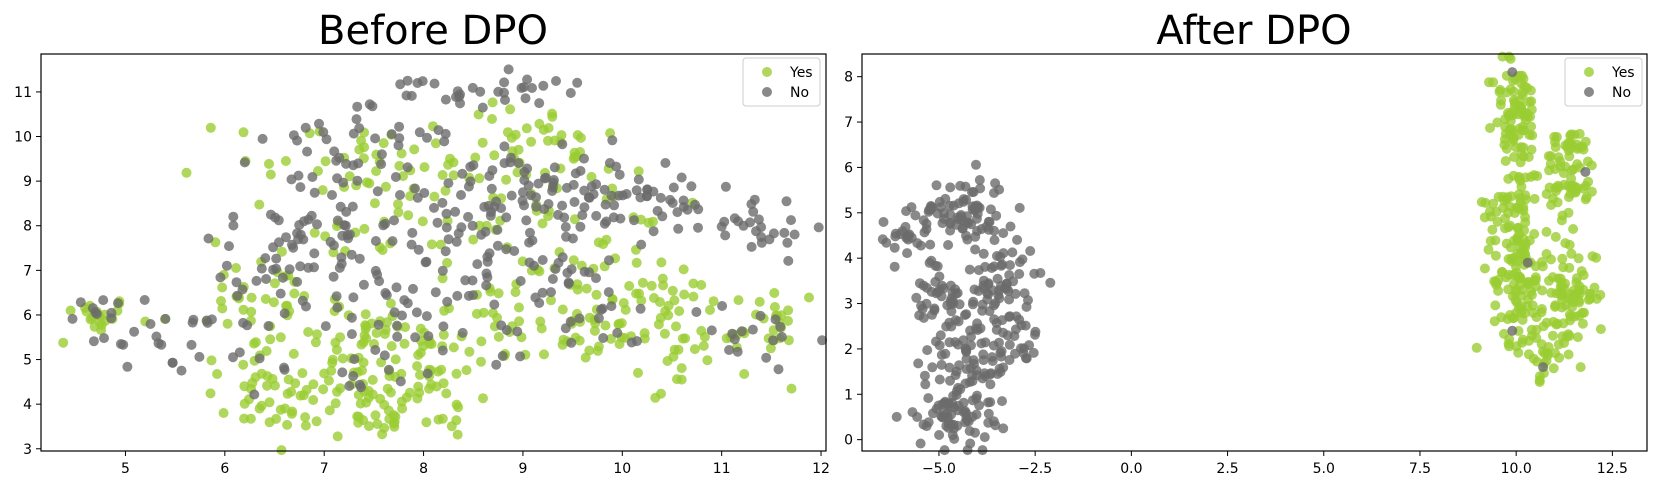 The width and height of the screenshot is (1661, 489). I want to click on x-tick-label: −5.0, so click(939, 469).